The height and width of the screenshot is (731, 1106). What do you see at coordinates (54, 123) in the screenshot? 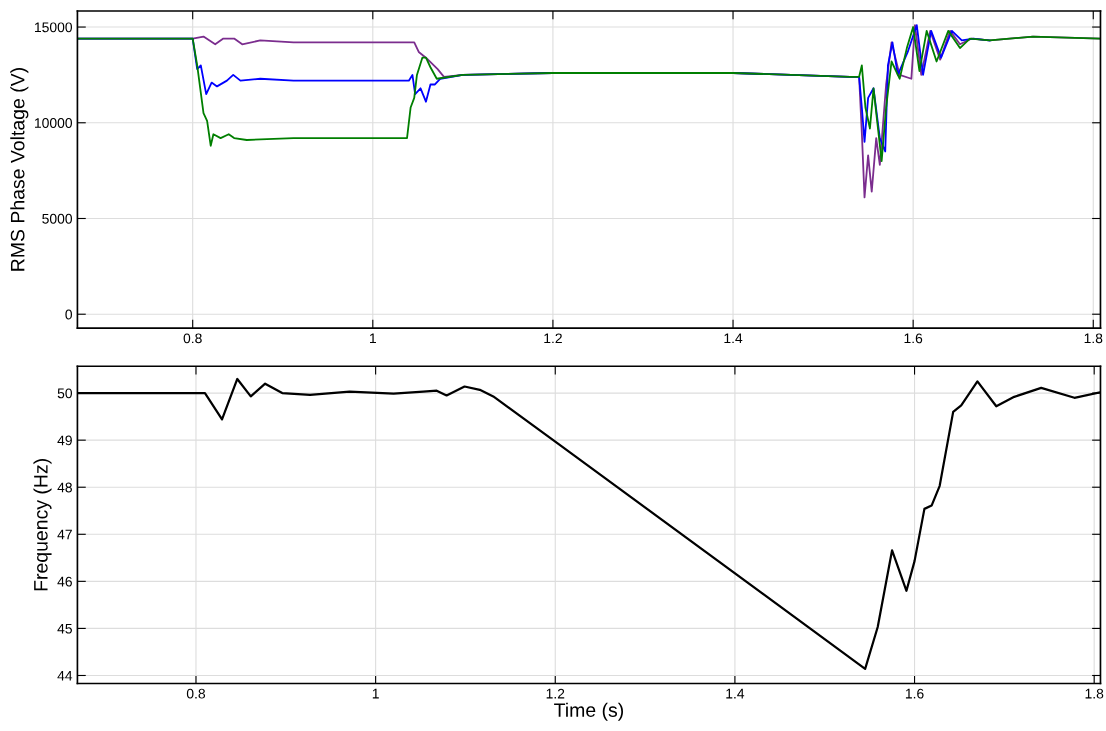
I see `y-tick-label: 10000` at bounding box center [54, 123].